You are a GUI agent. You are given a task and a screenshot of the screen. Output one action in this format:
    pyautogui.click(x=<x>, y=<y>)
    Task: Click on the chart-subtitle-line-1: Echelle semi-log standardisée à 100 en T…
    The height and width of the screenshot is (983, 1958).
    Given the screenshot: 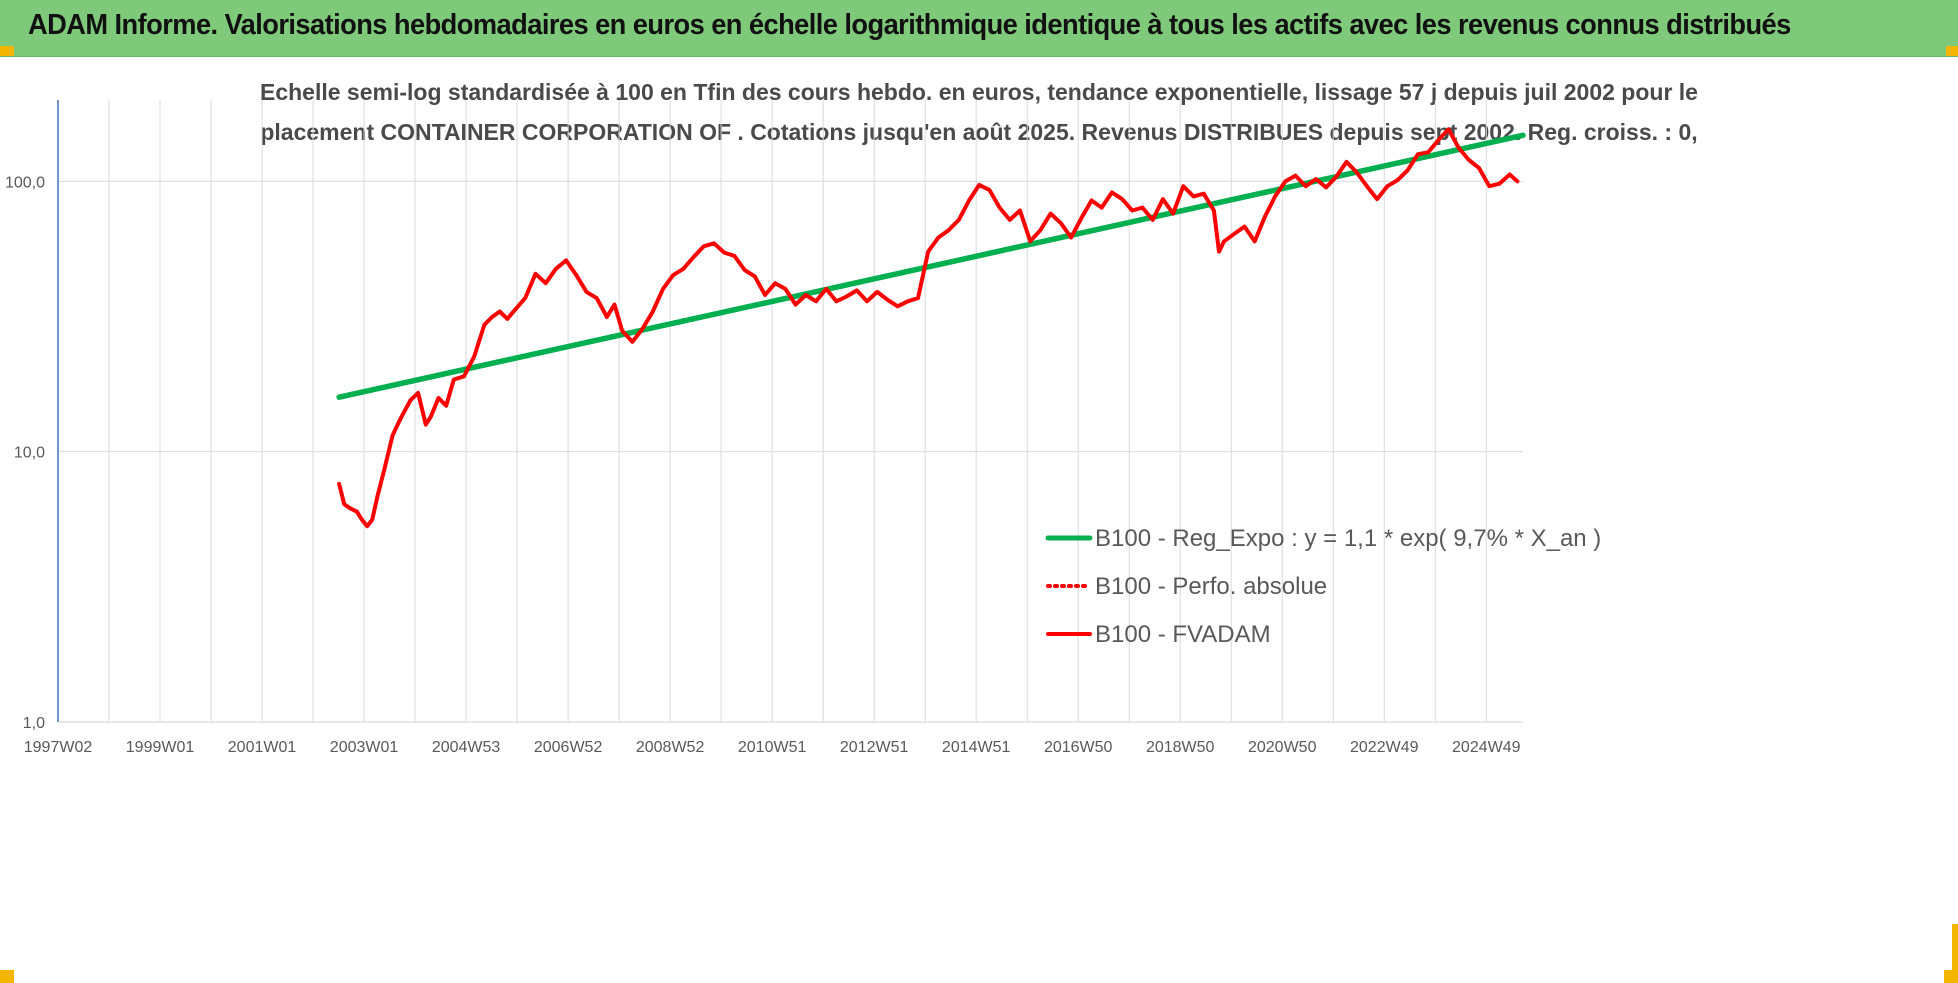 What is the action you would take?
    pyautogui.click(x=979, y=92)
    